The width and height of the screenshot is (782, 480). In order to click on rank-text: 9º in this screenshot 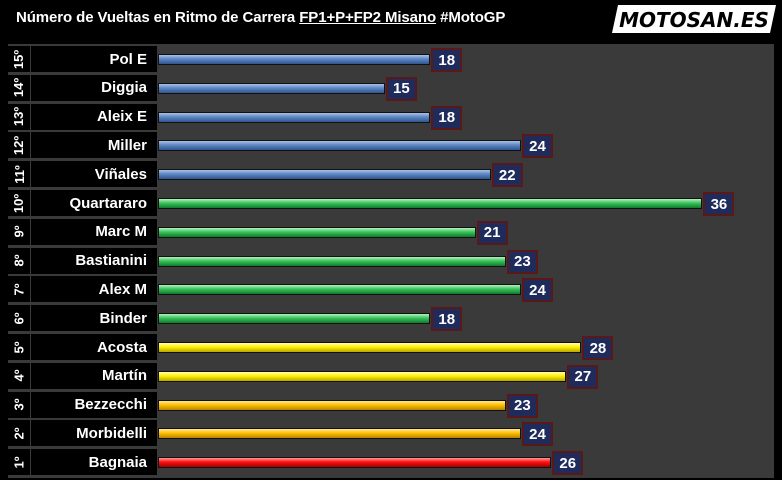, I will do `click(19, 231)`.